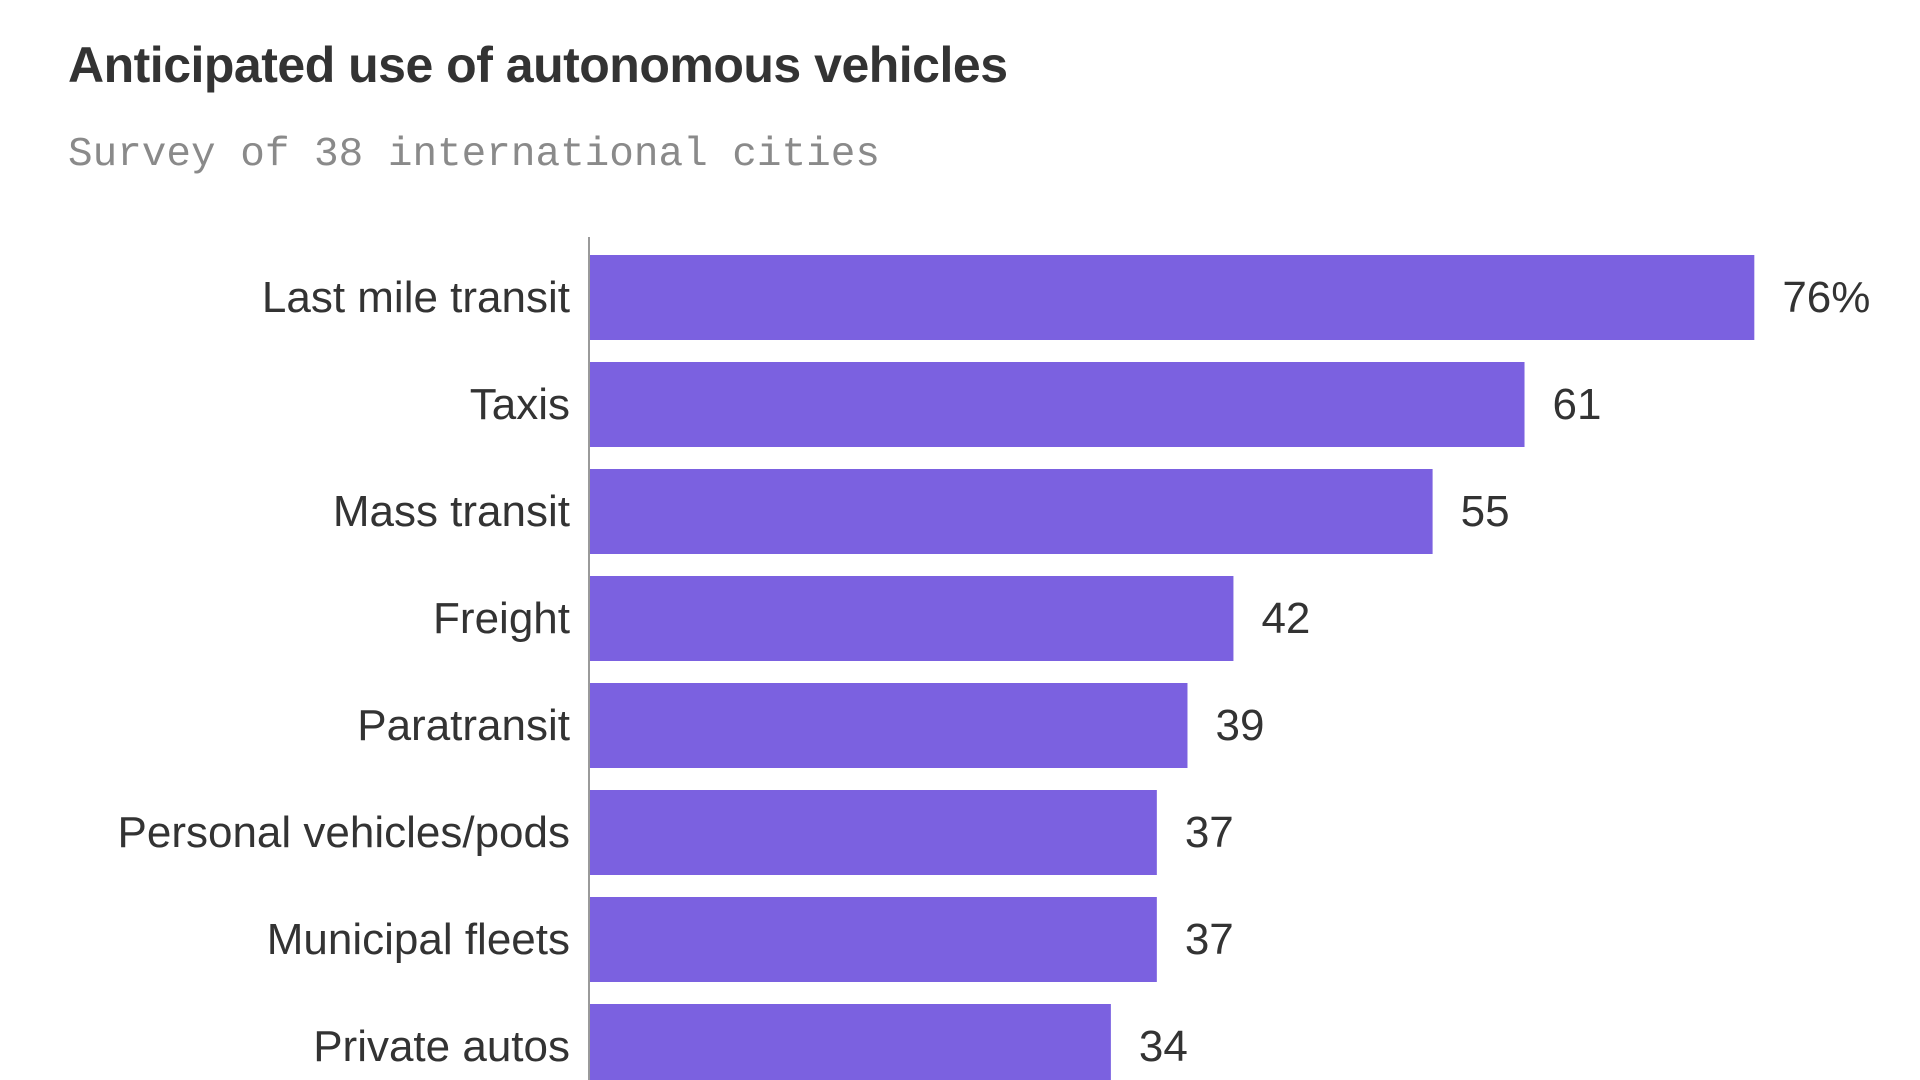  What do you see at coordinates (1485, 511) in the screenshot?
I see `value-label-mass-transit: 55` at bounding box center [1485, 511].